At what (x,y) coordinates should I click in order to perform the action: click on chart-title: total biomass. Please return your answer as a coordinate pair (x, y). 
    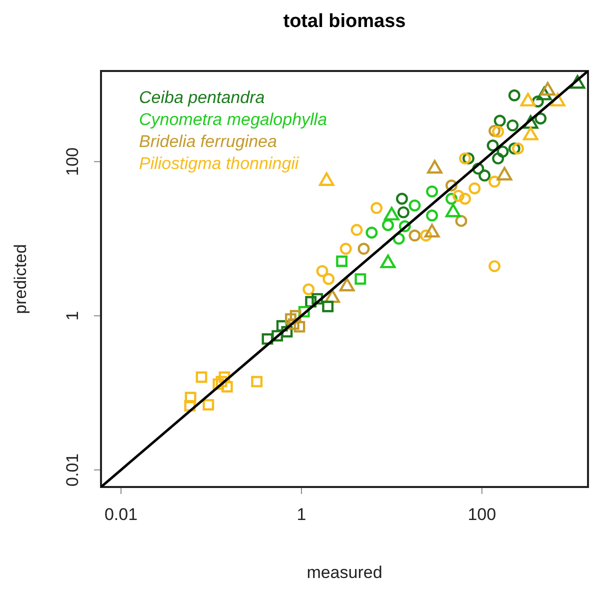
    Looking at the image, I should click on (344, 21).